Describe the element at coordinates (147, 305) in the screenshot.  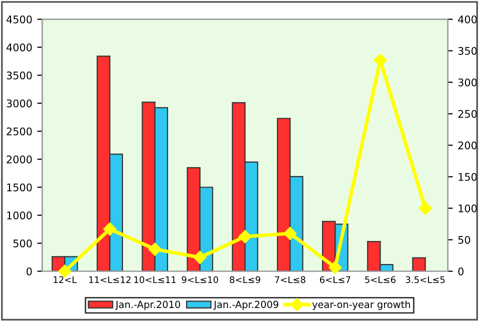
I see `legend-label: Jan.-Apr.2010` at that location.